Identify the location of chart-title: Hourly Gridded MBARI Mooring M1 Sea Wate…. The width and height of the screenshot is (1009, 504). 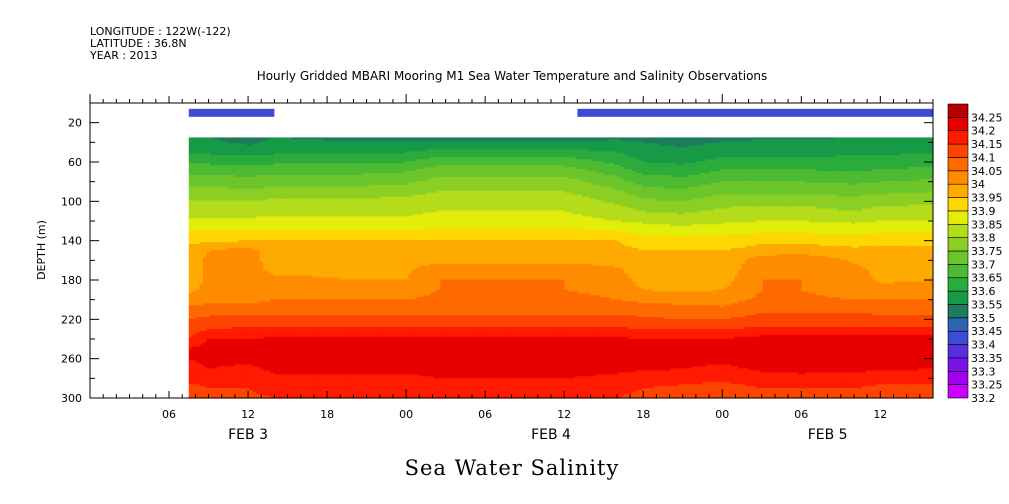
(512, 76).